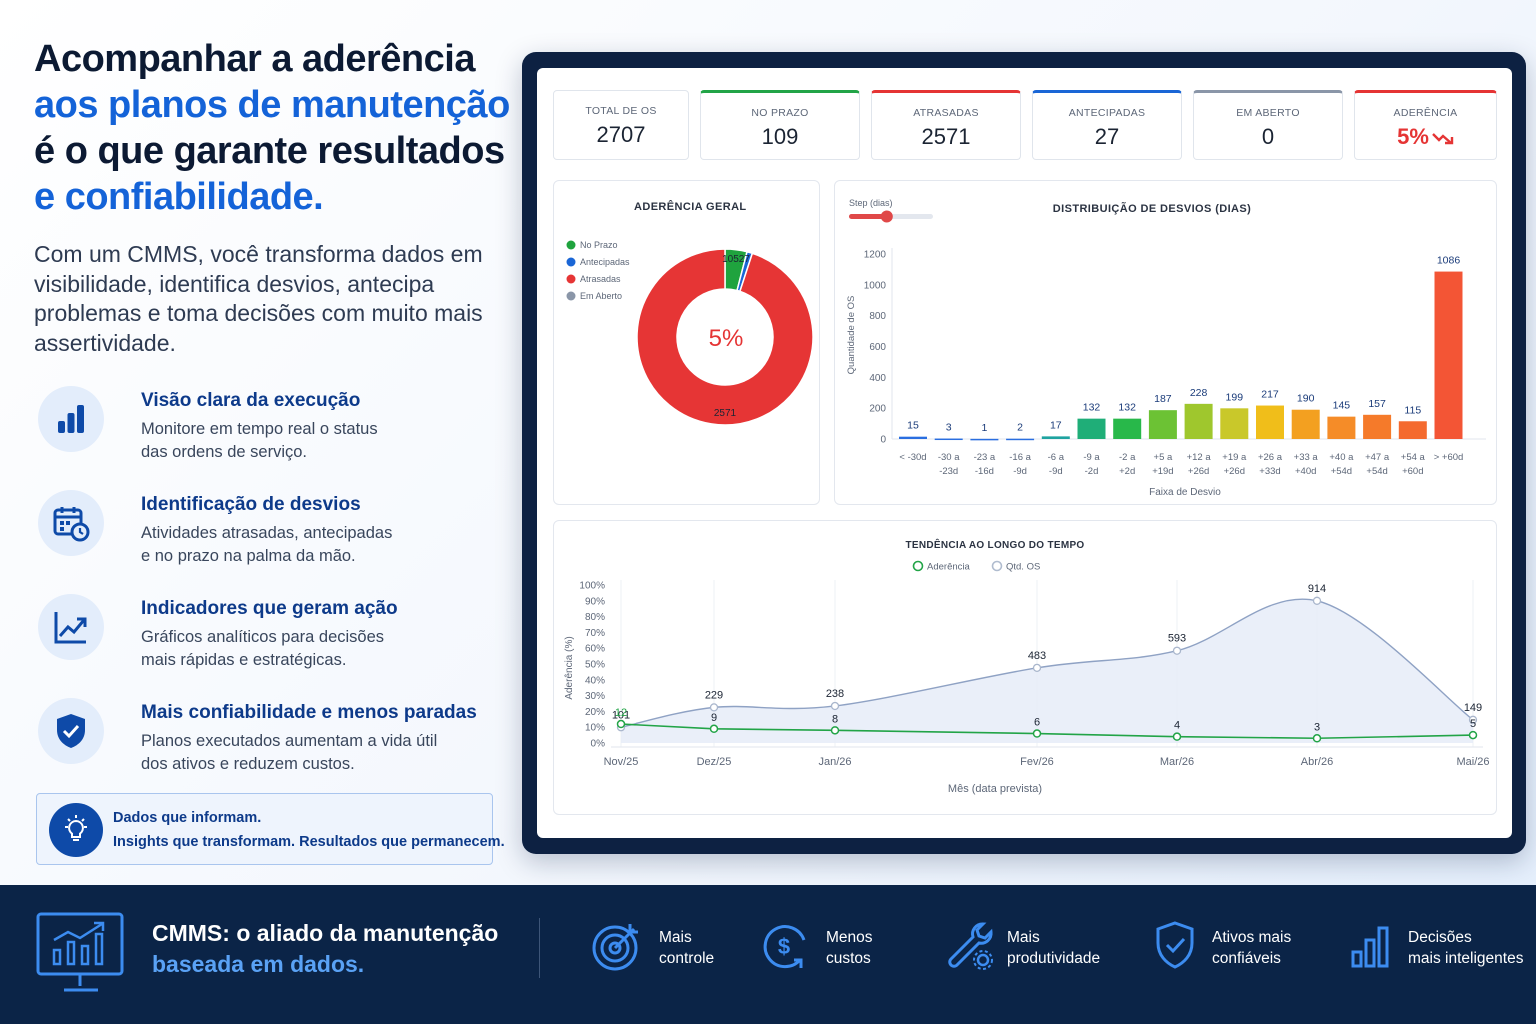  What do you see at coordinates (948, 471) in the screenshot?
I see `bar-category-label: -23d` at bounding box center [948, 471].